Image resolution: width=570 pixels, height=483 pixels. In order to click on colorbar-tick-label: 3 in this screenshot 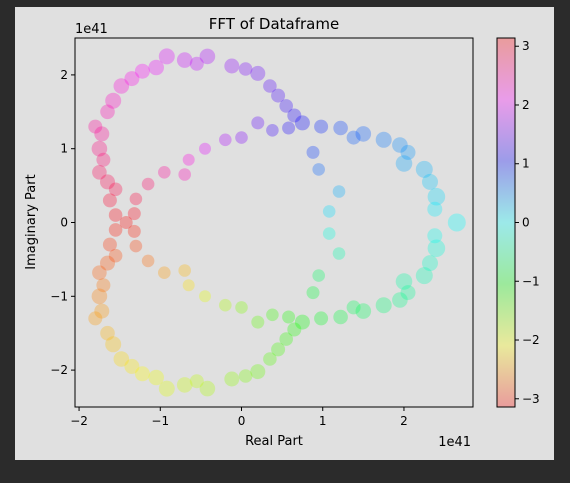, I will do `click(526, 46)`.